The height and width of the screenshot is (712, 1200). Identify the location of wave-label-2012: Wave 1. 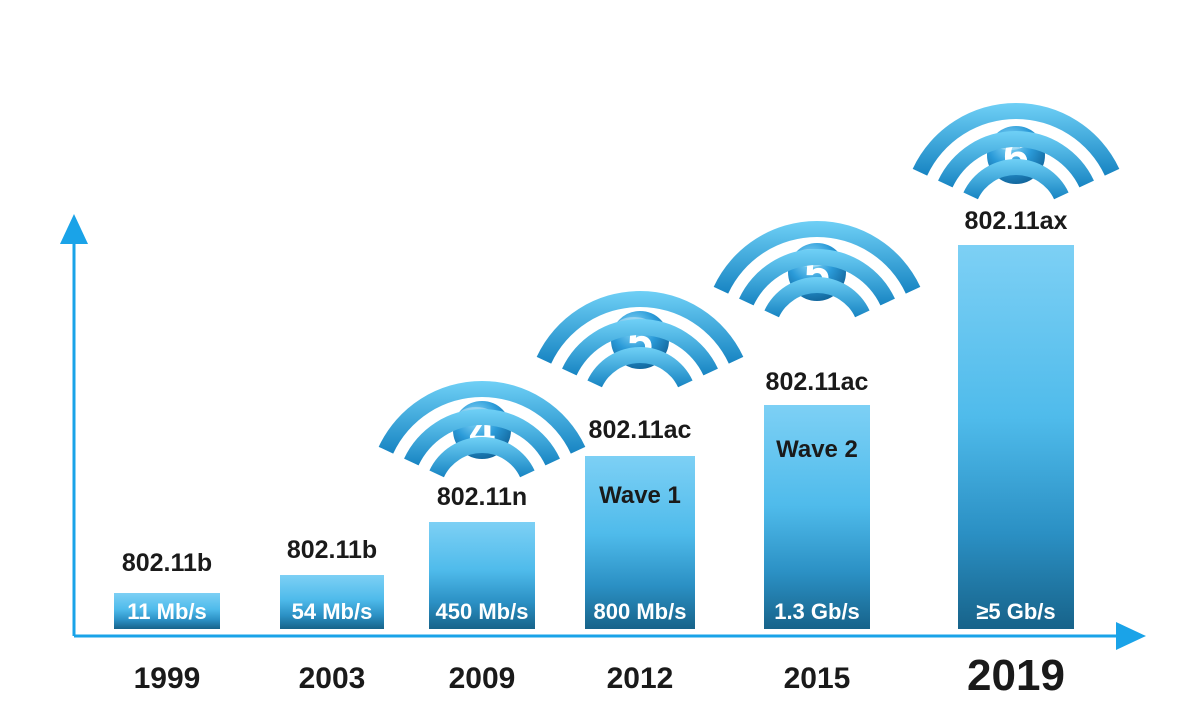
(640, 495).